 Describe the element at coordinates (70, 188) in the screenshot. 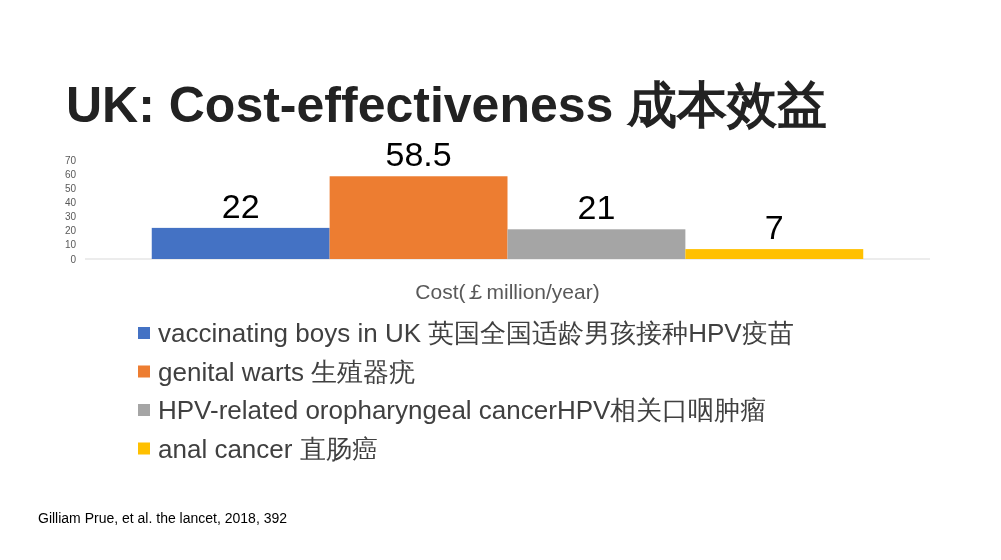

I see `y-tick-label: 50` at that location.